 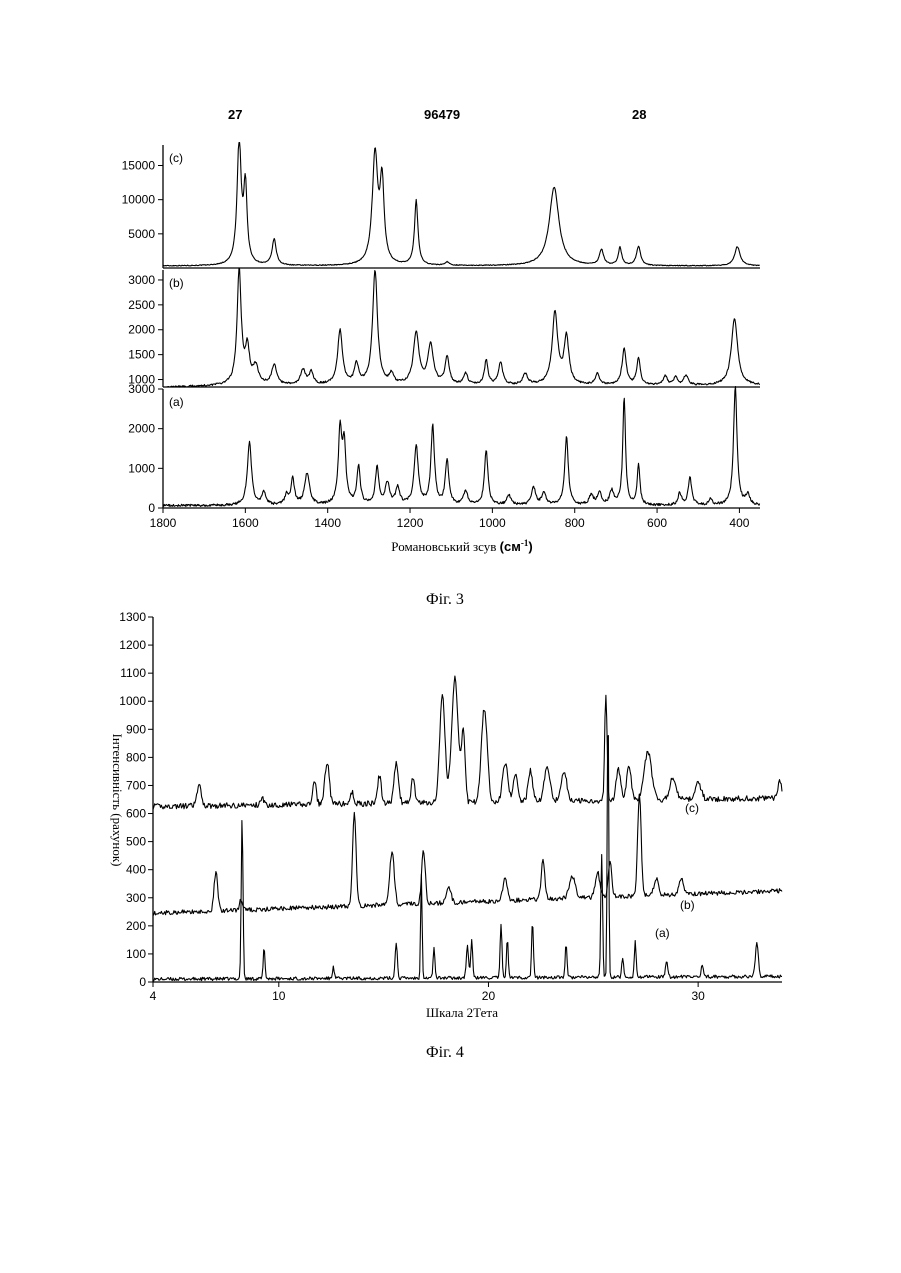 What do you see at coordinates (136, 757) in the screenshot?
I see `xrd-y-tick-label: 800` at bounding box center [136, 757].